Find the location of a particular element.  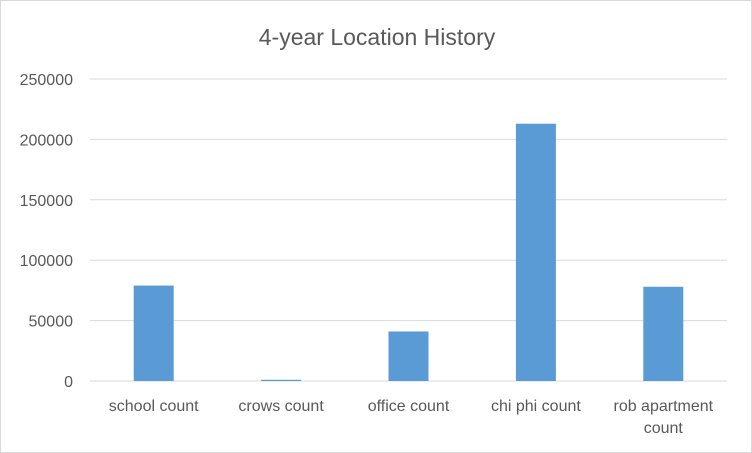

chart-title: 4-year Location History is located at coordinates (377, 37).